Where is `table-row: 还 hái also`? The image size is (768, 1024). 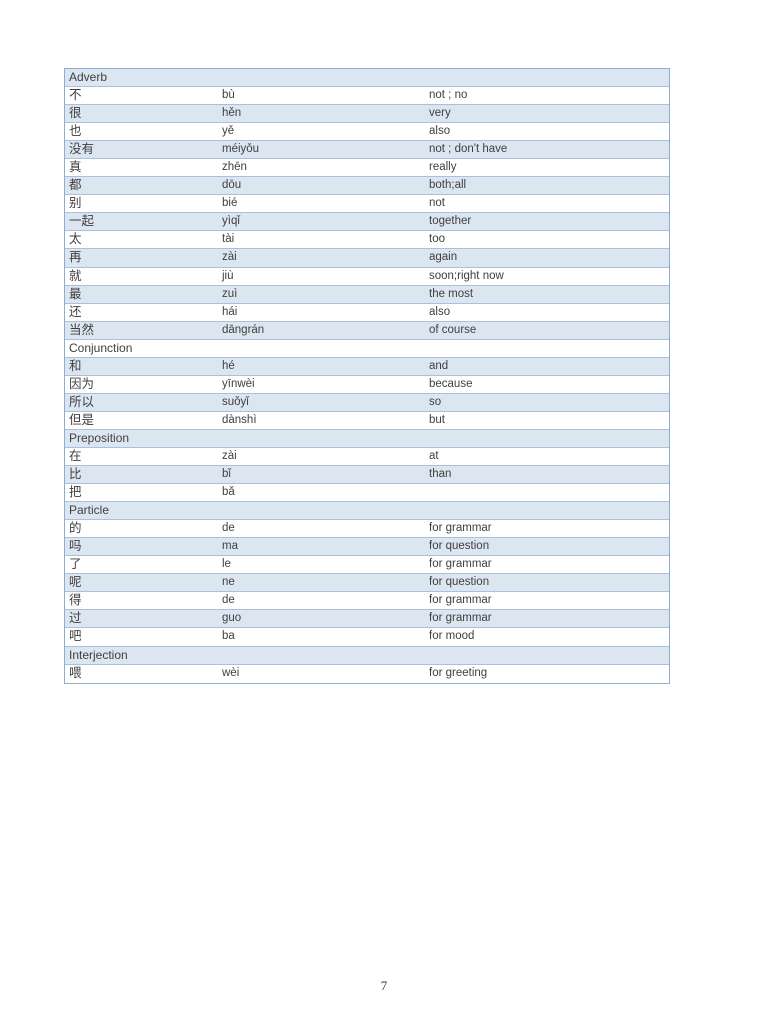
table-row: 还 hái also is located at coordinates (367, 313).